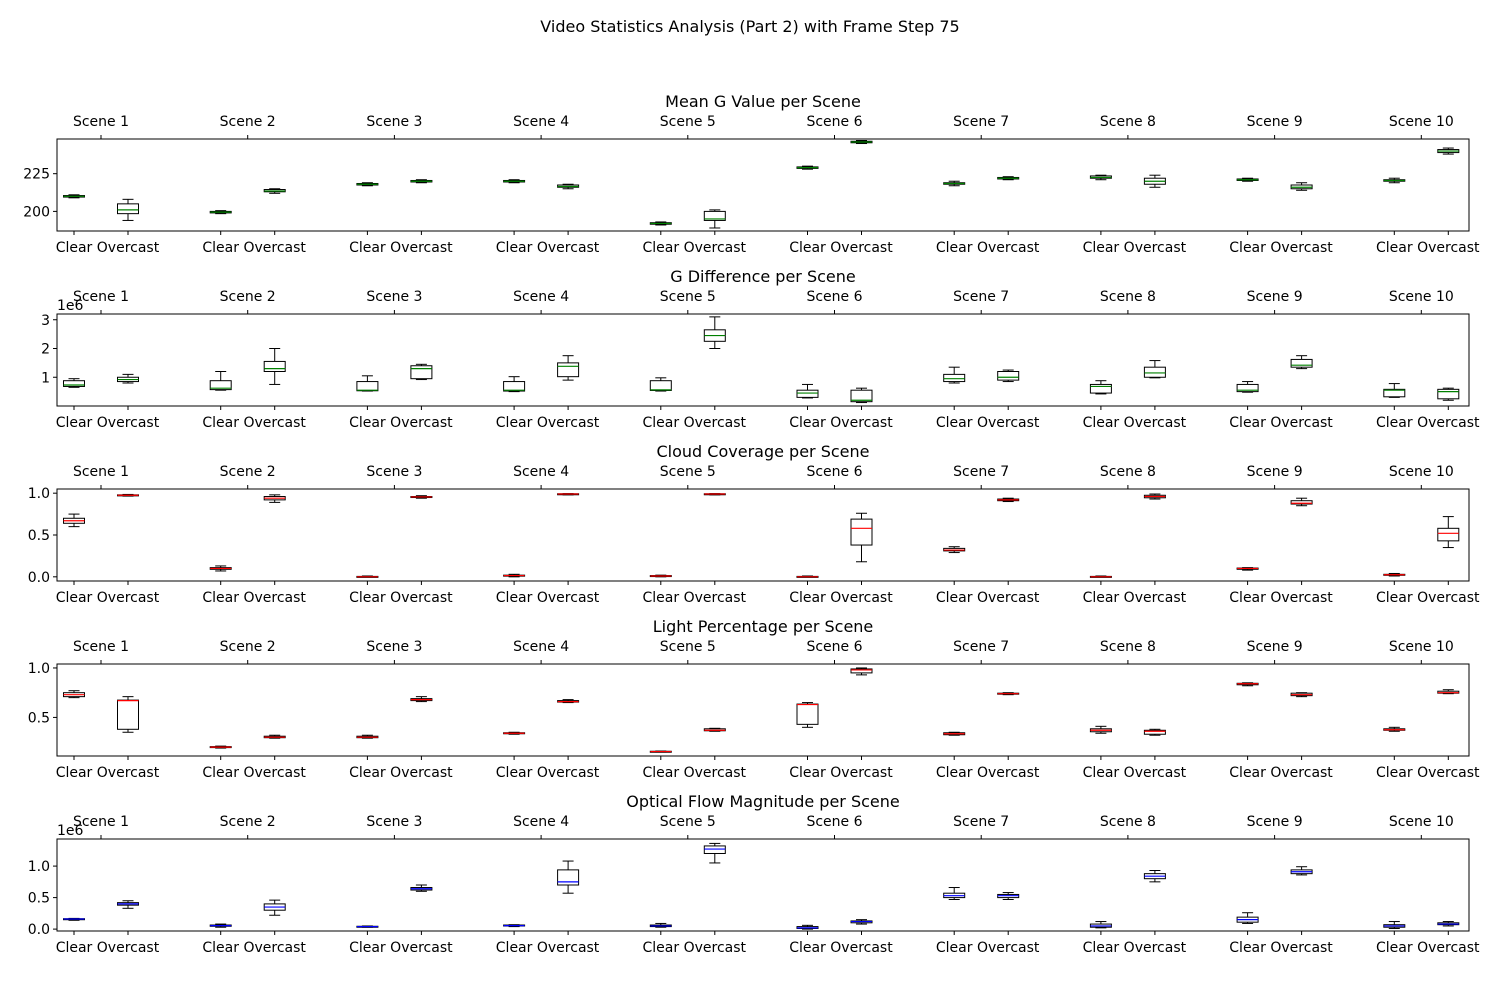 This screenshot has height=1000, width=1500. I want to click on panel-title: Optical Flow Magnitude per Scene, so click(763, 801).